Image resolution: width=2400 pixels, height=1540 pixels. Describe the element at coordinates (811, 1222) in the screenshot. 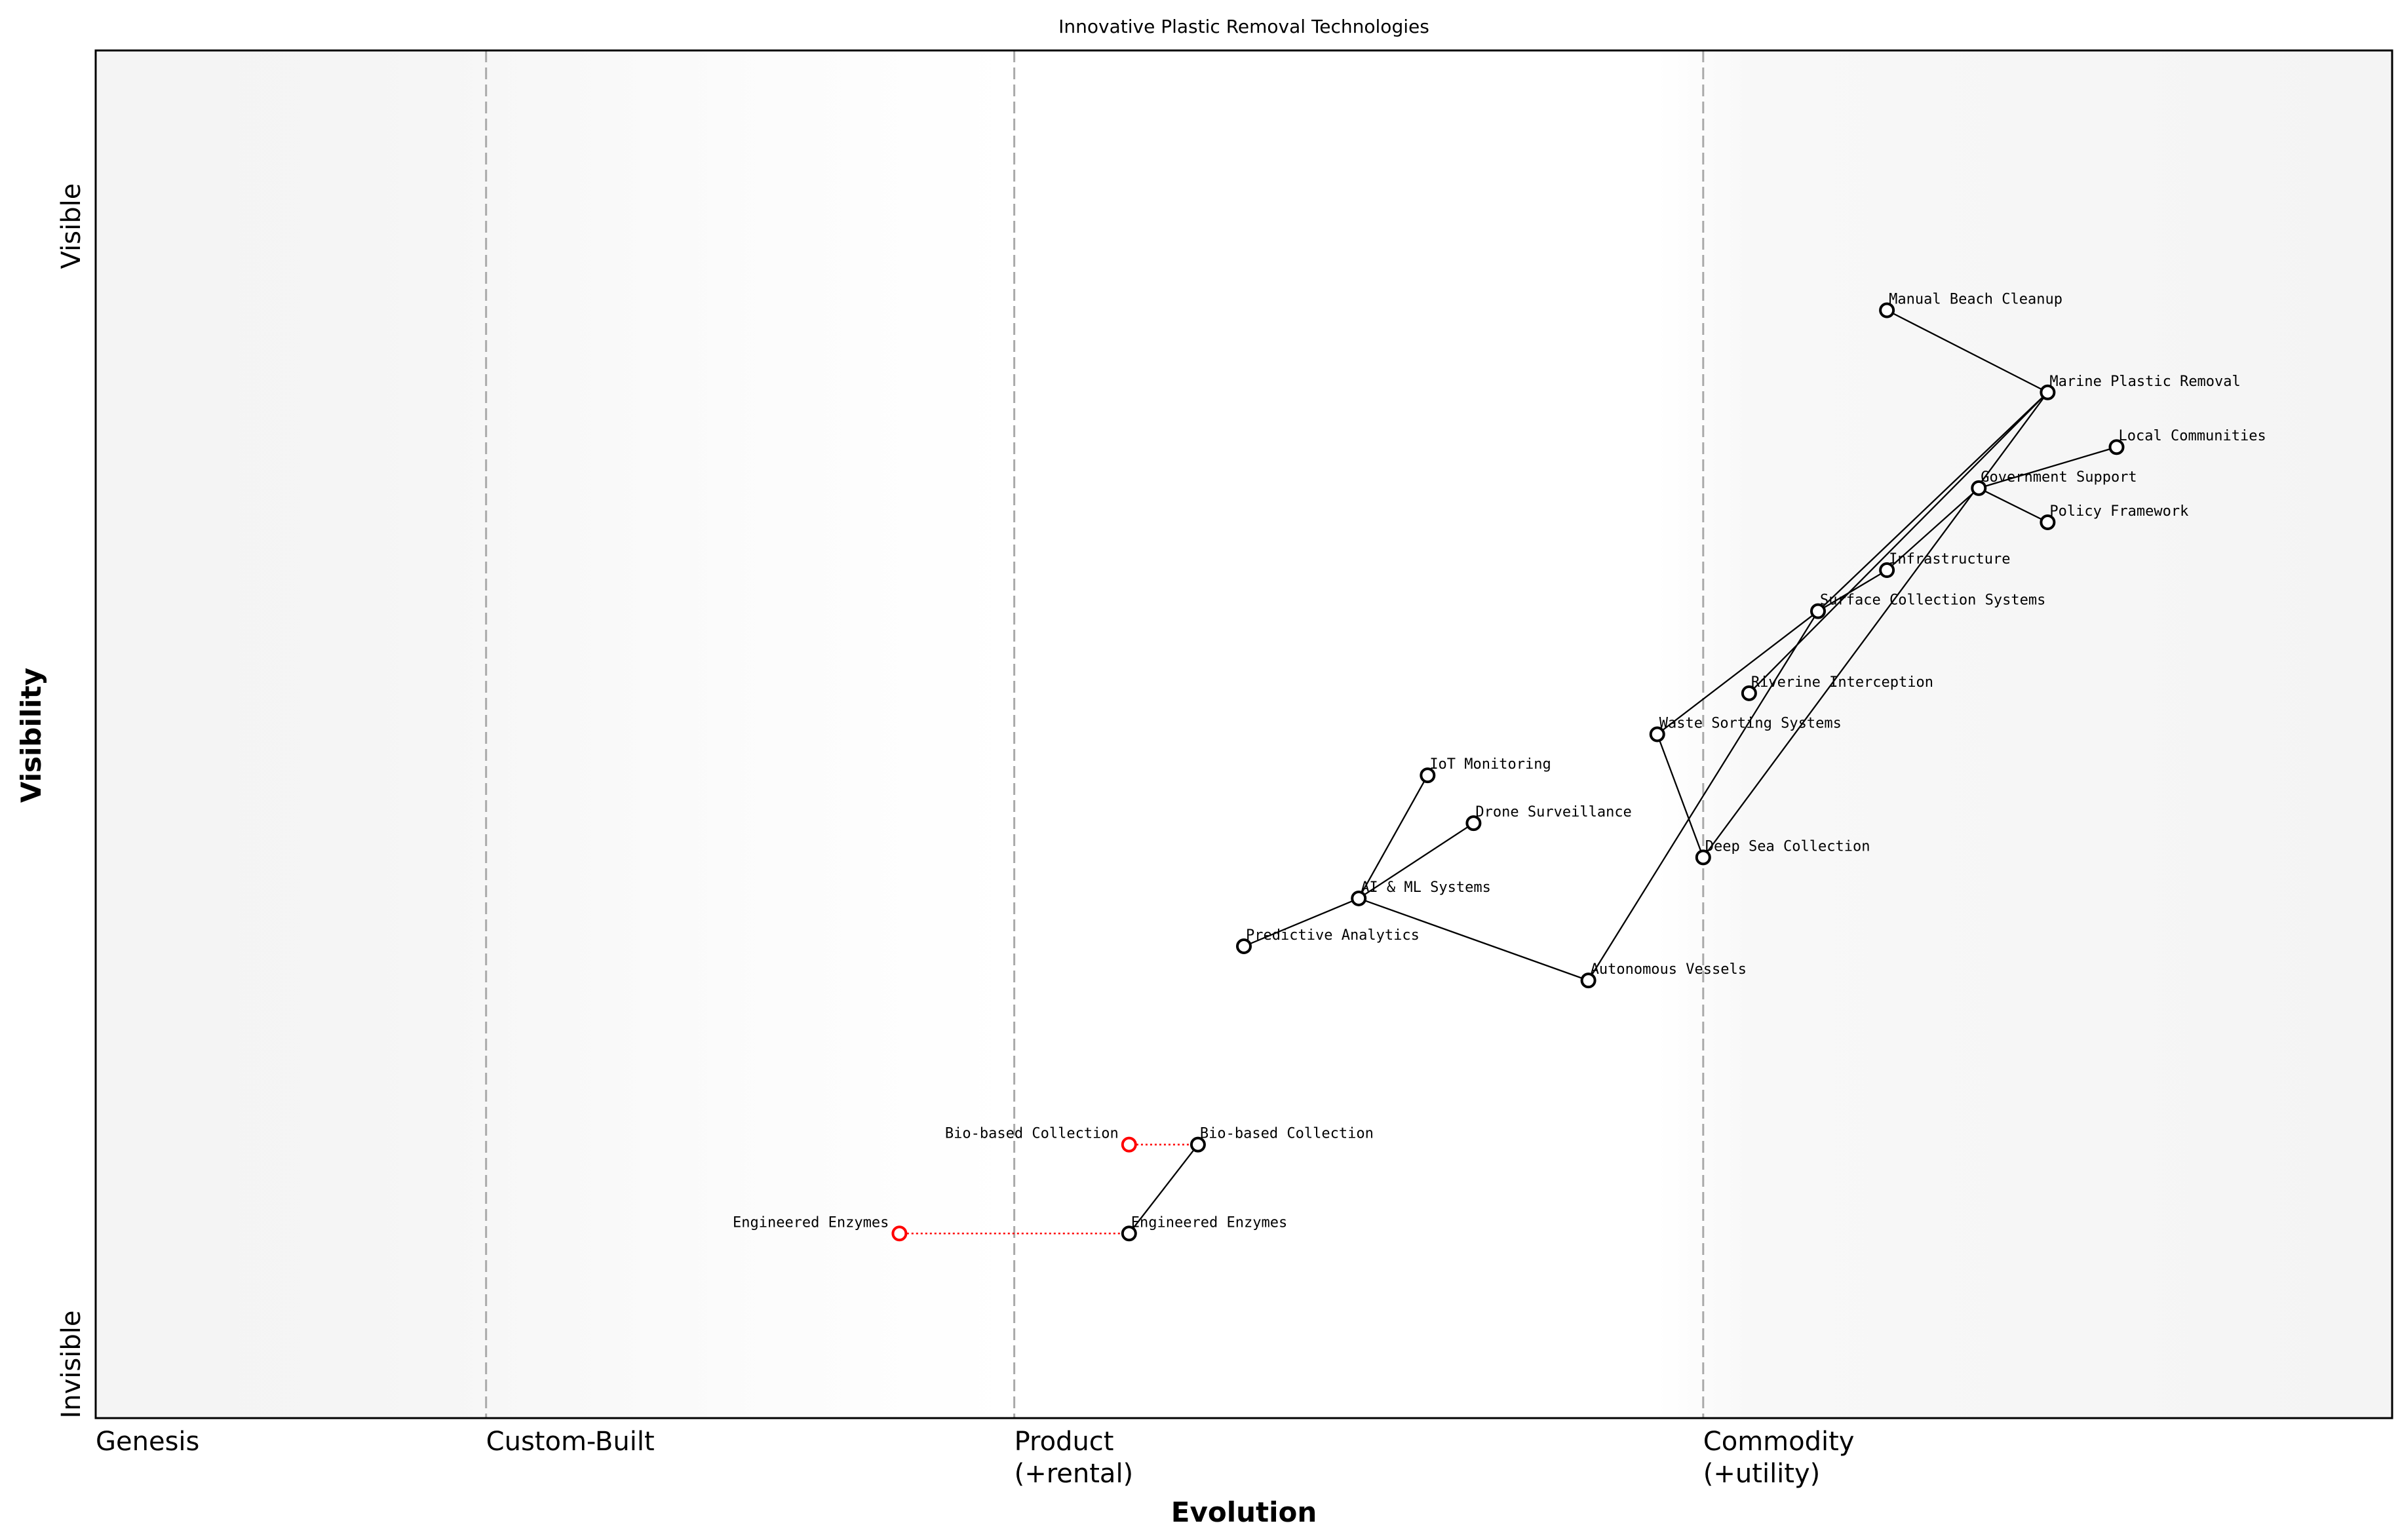

I see `evolved-component-label: Engineered Enzymes` at that location.